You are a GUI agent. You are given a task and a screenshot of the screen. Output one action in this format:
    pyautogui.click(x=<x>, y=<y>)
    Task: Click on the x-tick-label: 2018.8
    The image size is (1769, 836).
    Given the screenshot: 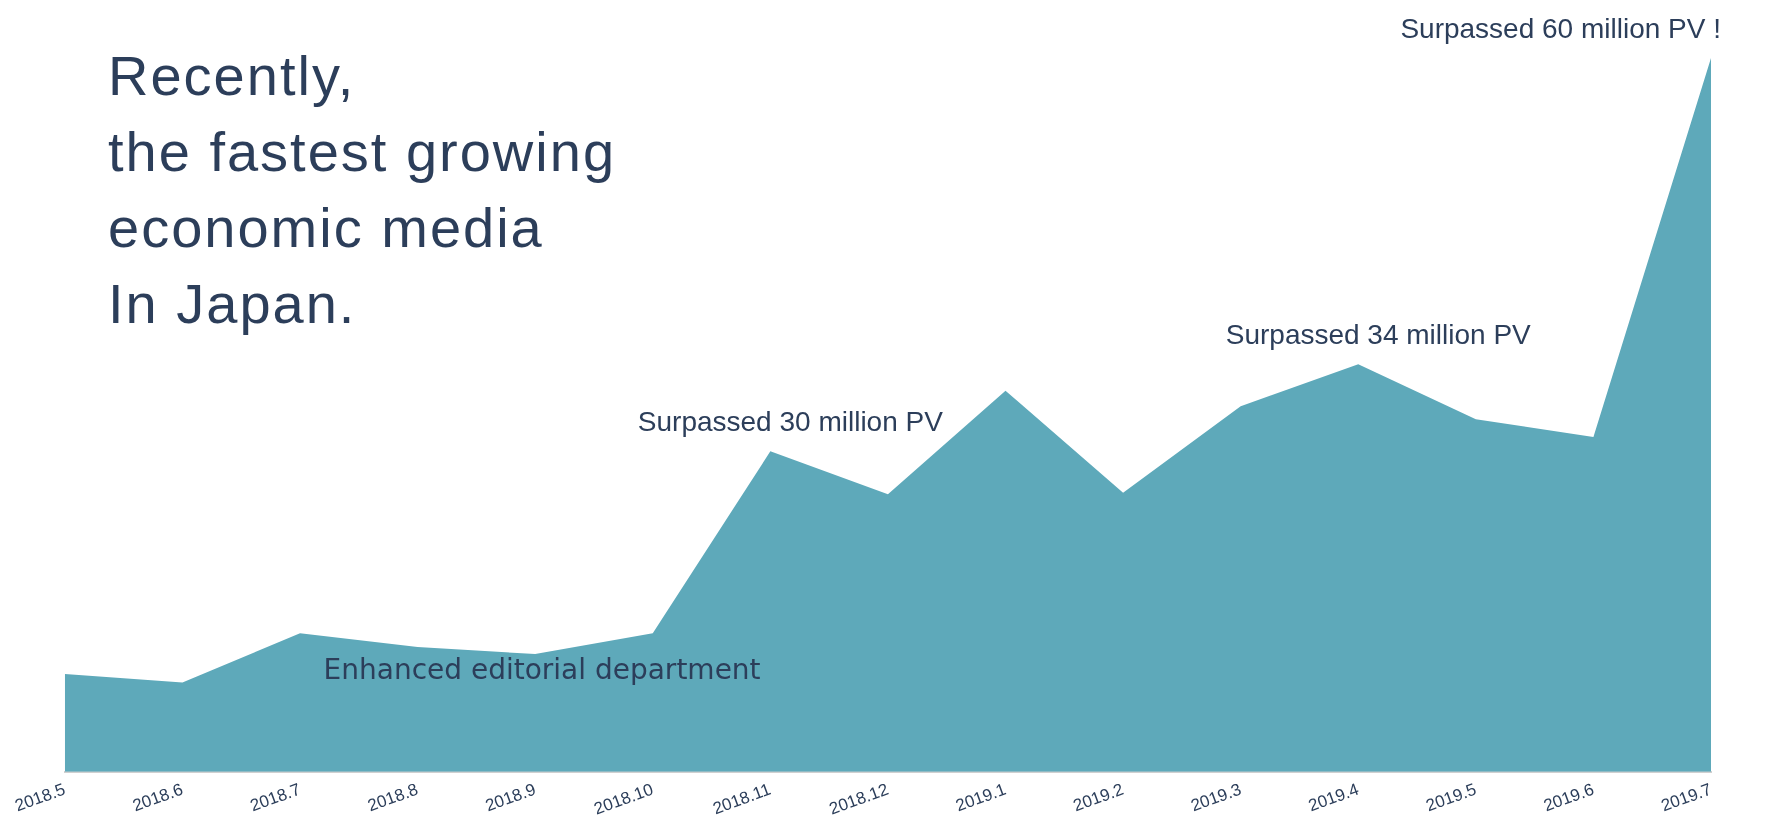 What is the action you would take?
    pyautogui.click(x=393, y=797)
    